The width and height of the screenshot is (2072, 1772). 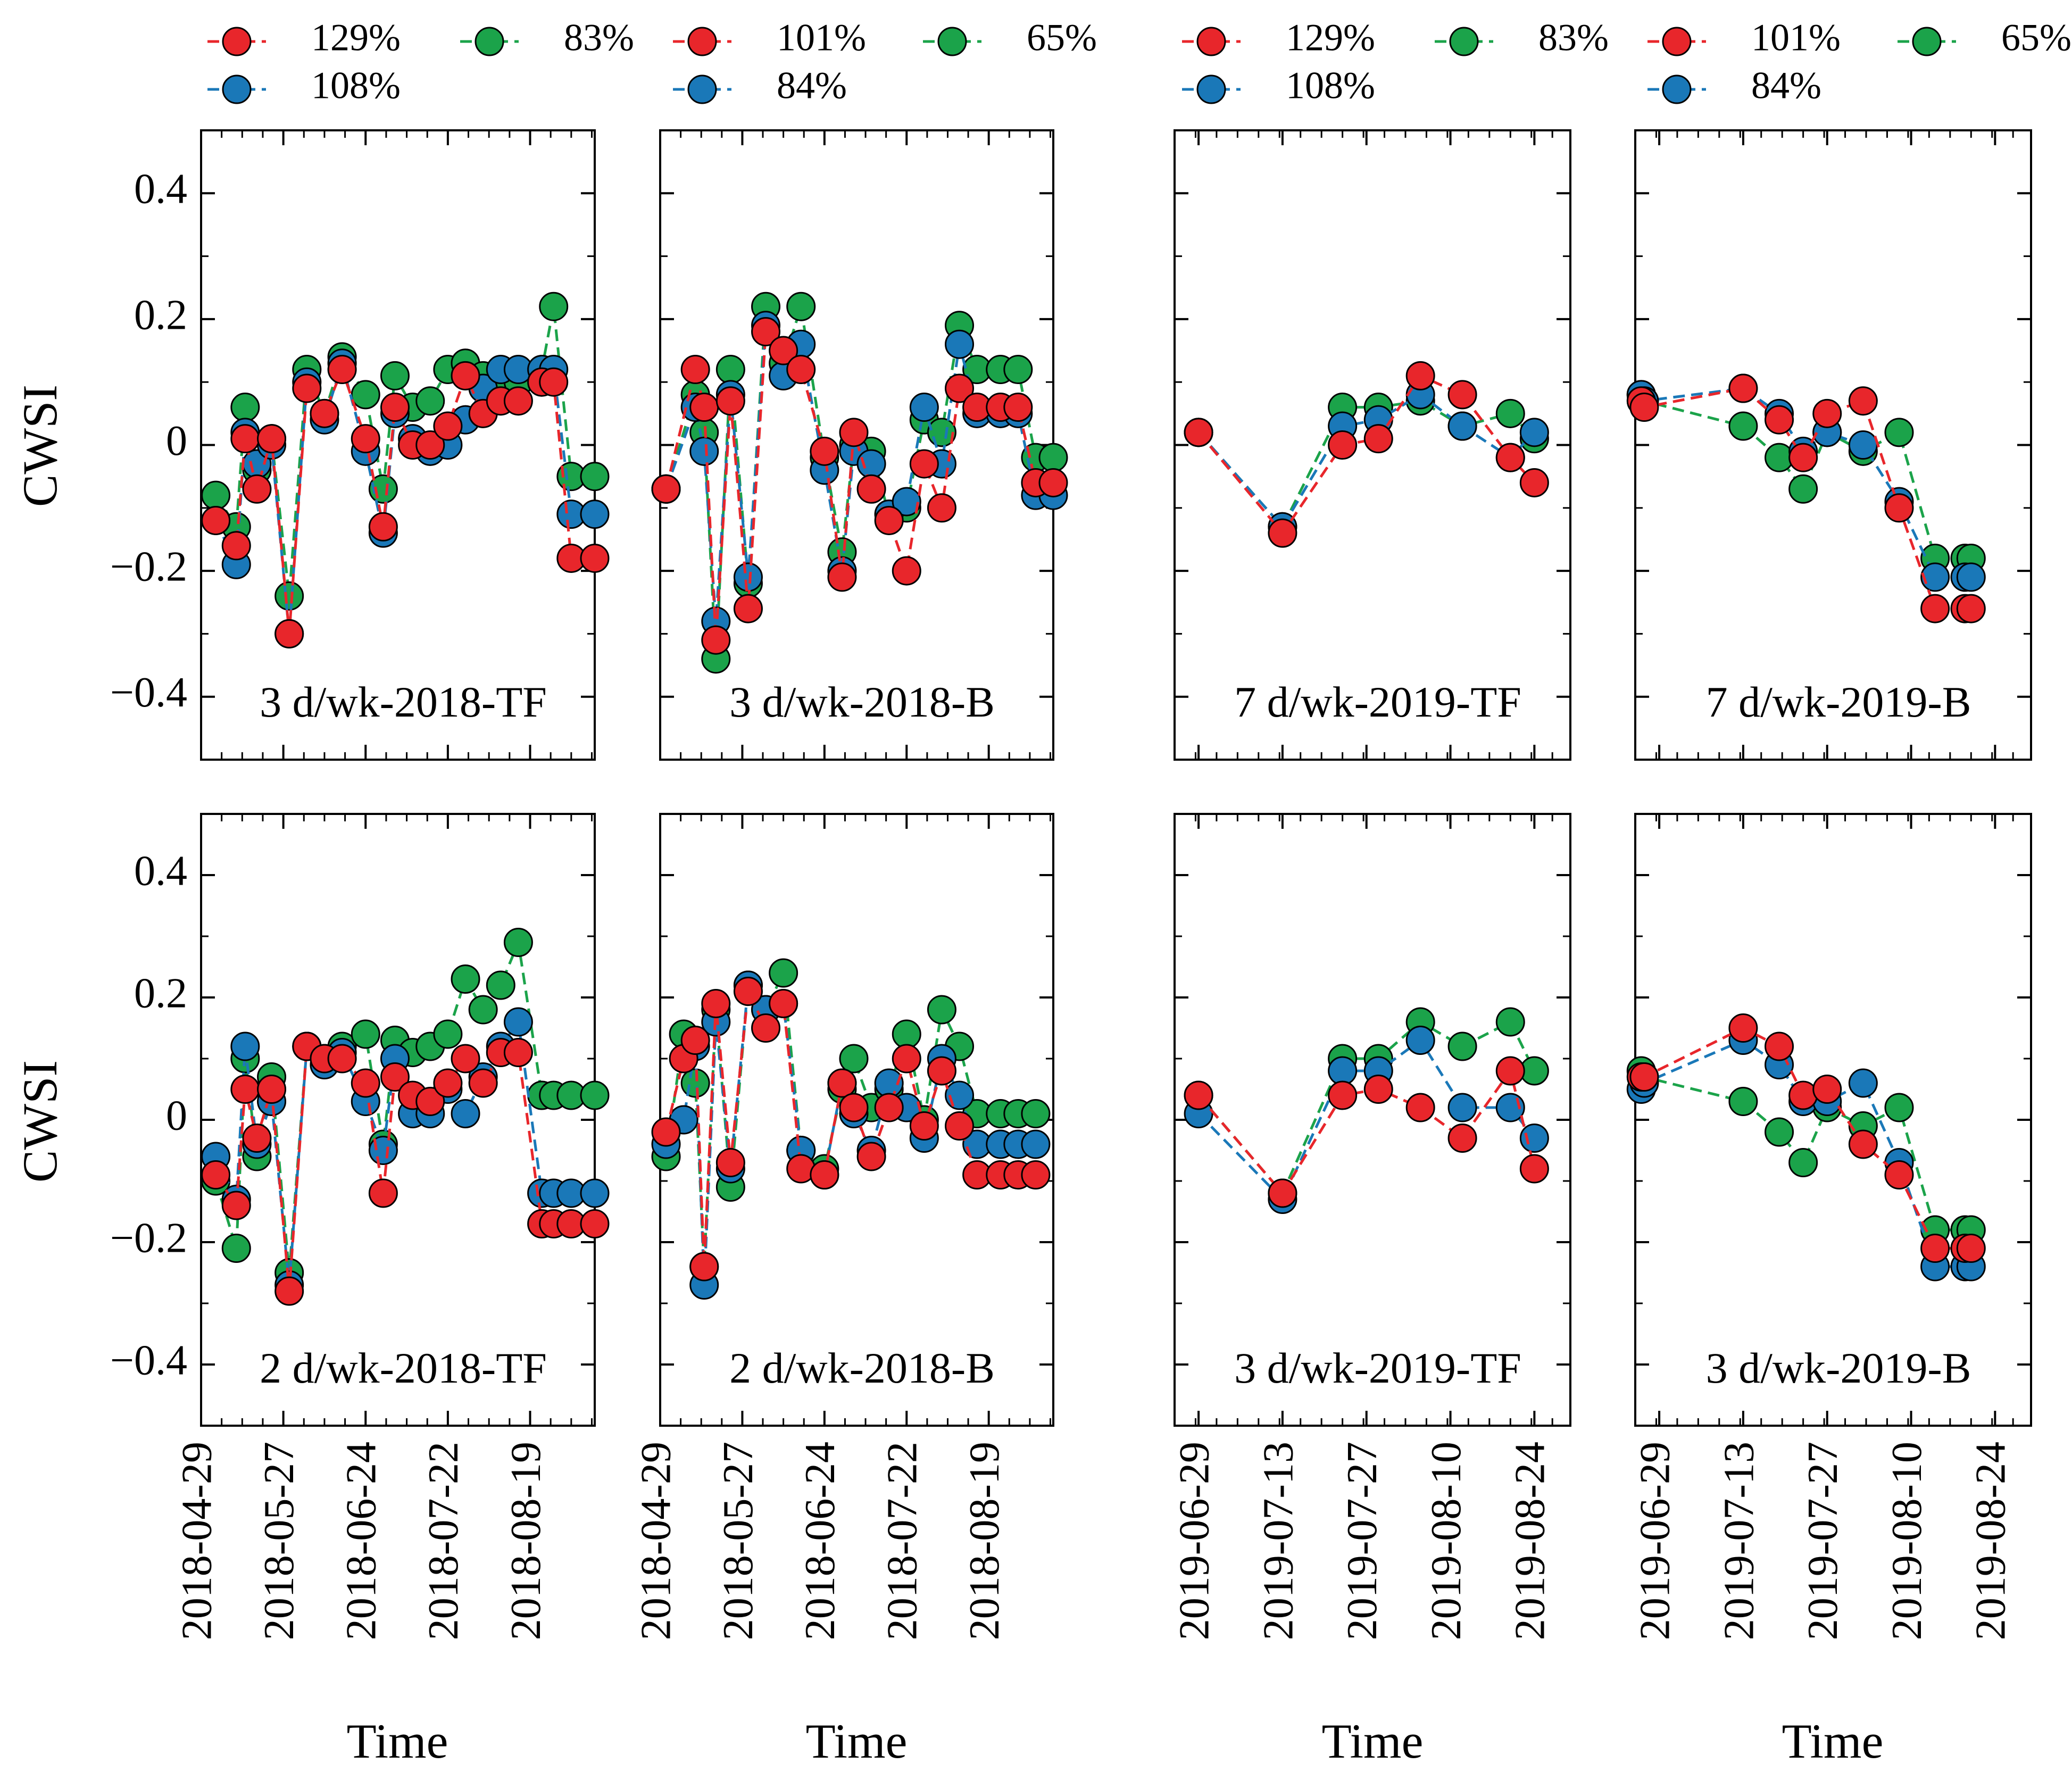 I want to click on legend-entry: 65%, so click(x=1984, y=38).